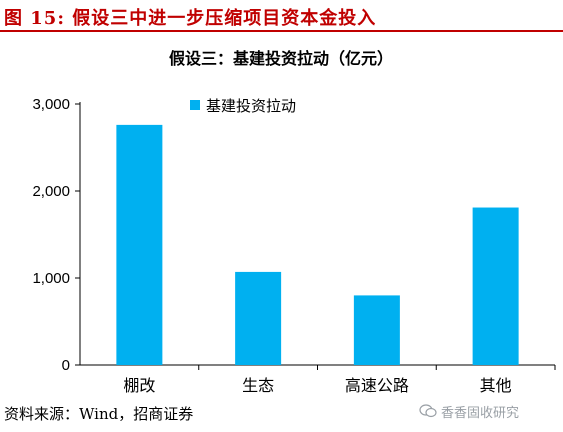 This screenshot has height=432, width=563. What do you see at coordinates (281, 58) in the screenshot?
I see `chart-title: 假设三：基建投资拉动（亿元）` at bounding box center [281, 58].